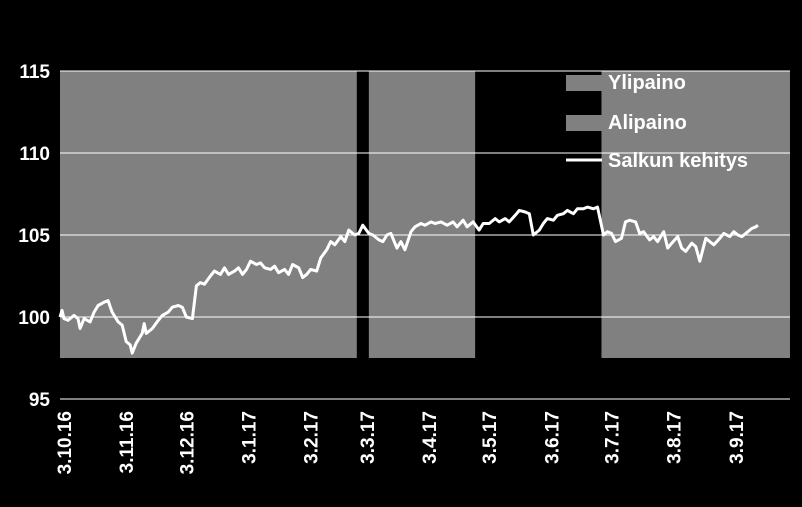 The image size is (802, 507). I want to click on y-tick-label: 105, so click(34, 236).